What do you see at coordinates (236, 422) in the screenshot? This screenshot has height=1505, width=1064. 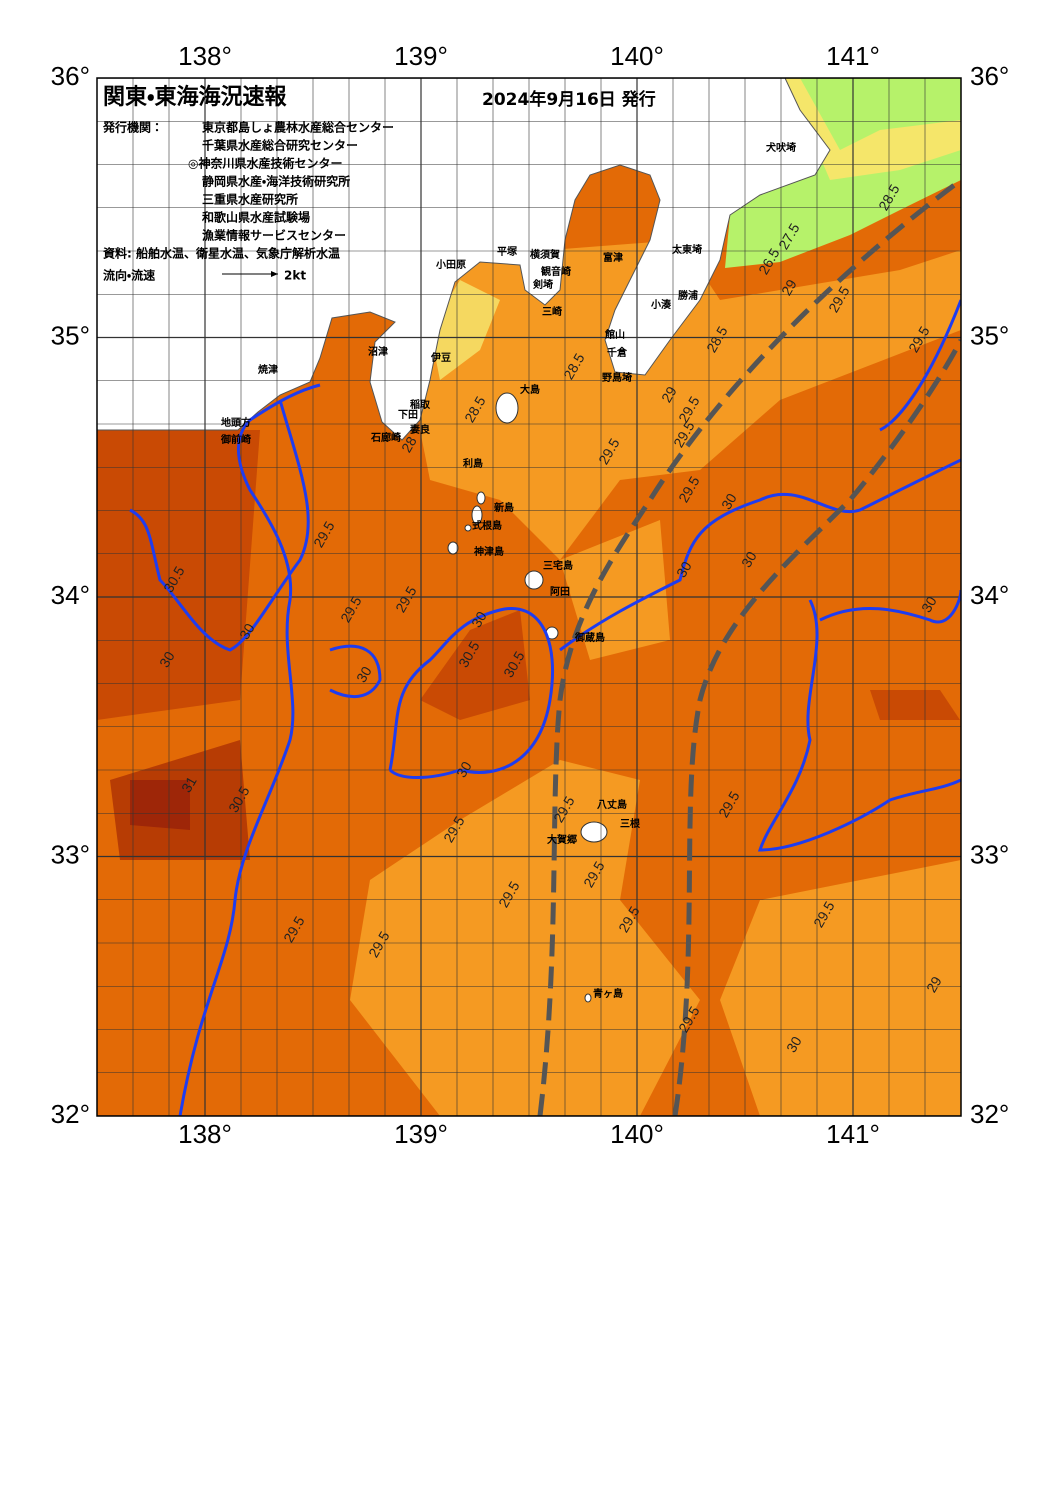 I see `place-name: 地頭方` at bounding box center [236, 422].